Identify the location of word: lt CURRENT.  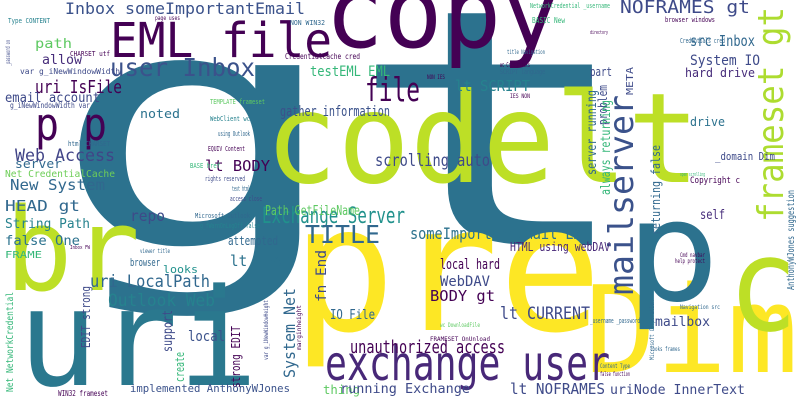
(545, 314).